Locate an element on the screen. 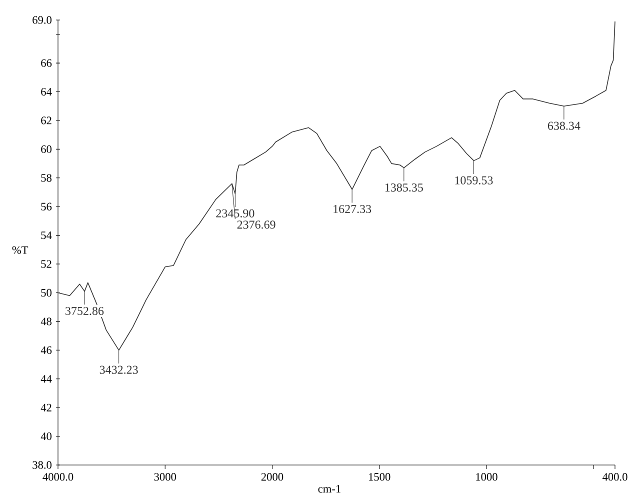 This screenshot has width=629, height=501. y-tick-label: 40 is located at coordinates (46, 436).